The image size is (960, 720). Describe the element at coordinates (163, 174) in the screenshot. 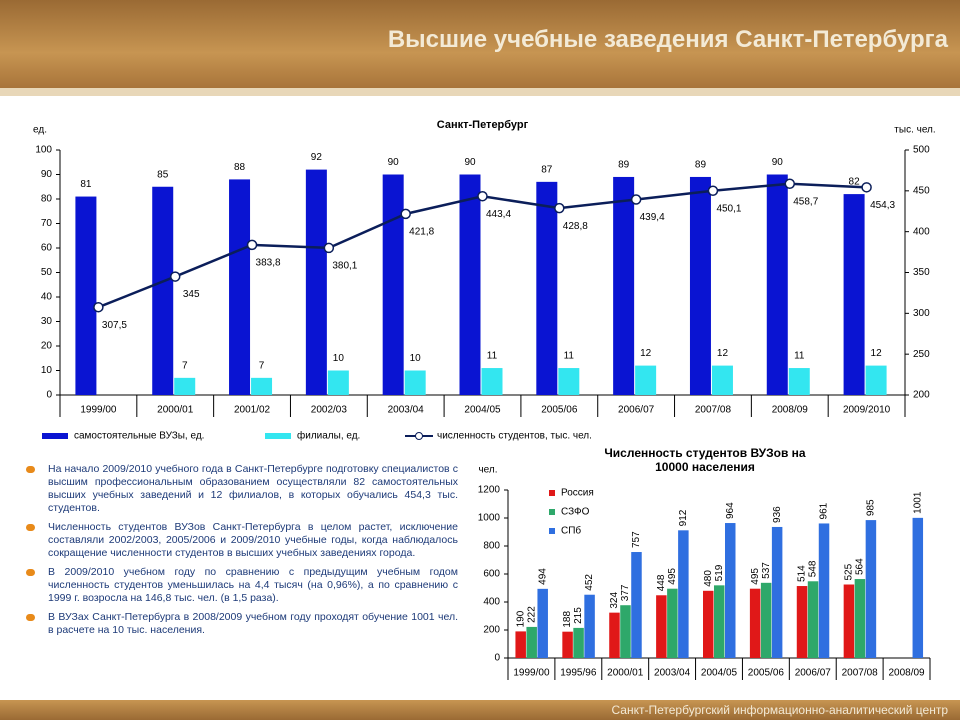

I see `data-label: 85` at that location.